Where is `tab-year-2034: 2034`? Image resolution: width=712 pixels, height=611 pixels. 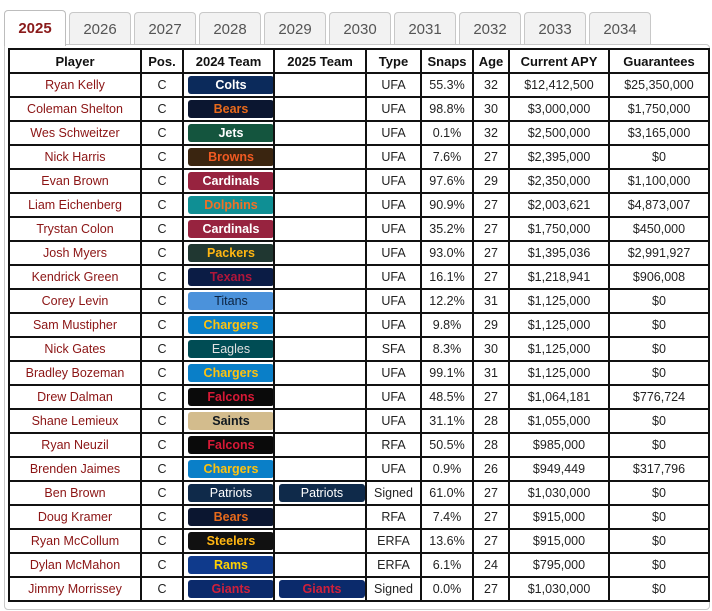 tab-year-2034: 2034 is located at coordinates (620, 28).